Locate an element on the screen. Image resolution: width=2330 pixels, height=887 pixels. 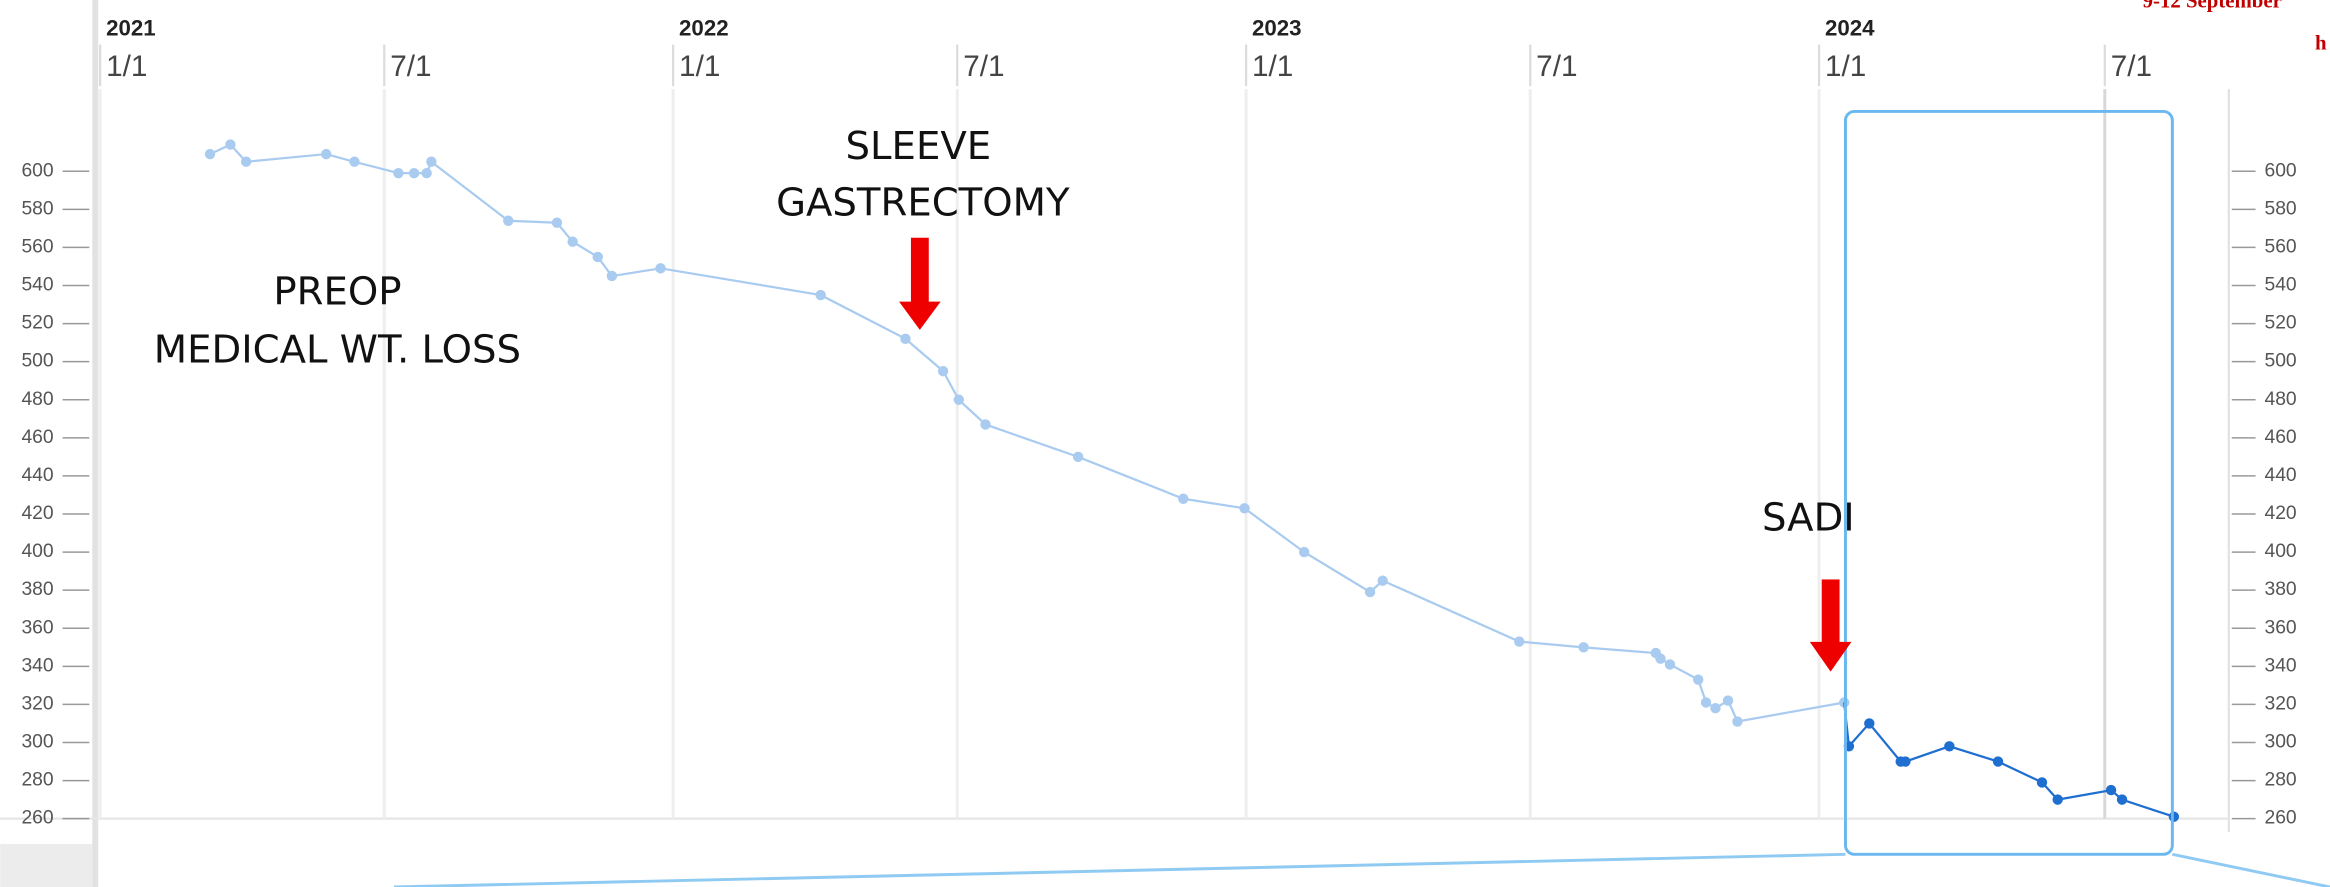
year-label: 2022 is located at coordinates (704, 28).